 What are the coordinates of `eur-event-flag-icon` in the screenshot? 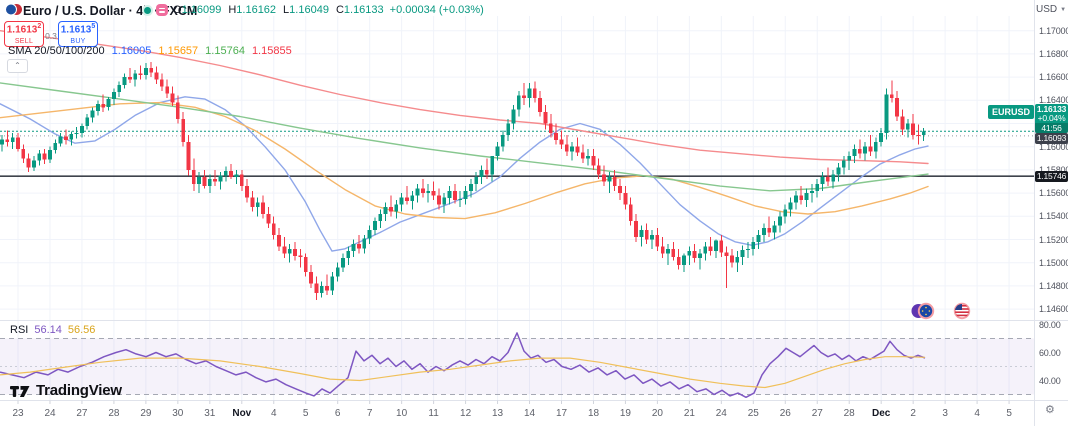 It's located at (923, 311).